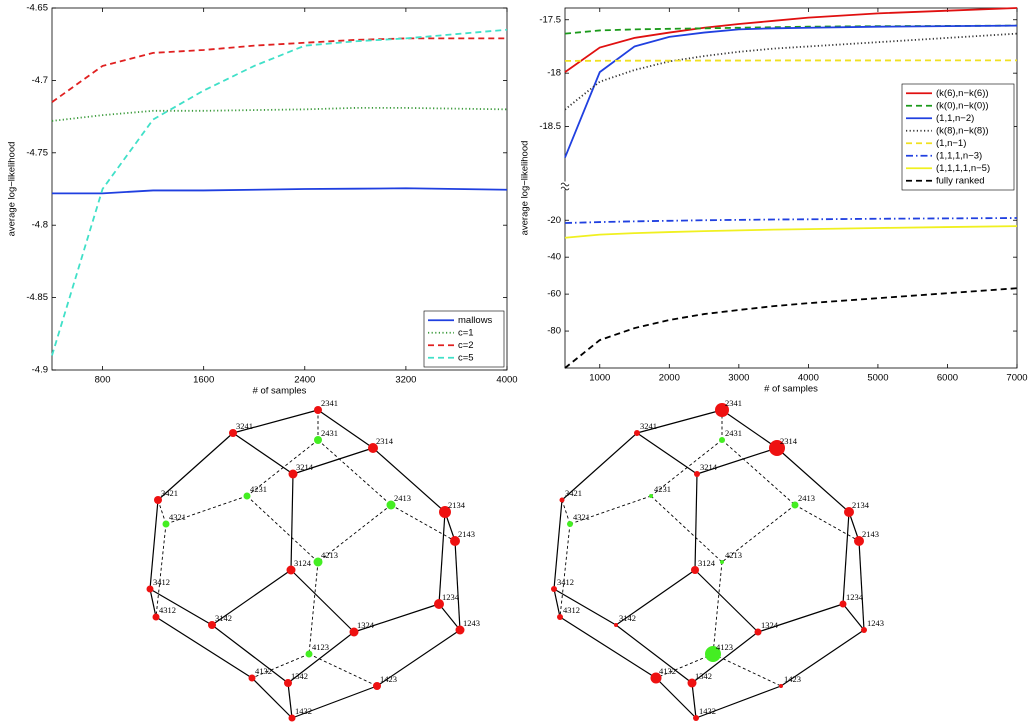 Image resolution: width=1029 pixels, height=725 pixels. What do you see at coordinates (571, 610) in the screenshot?
I see `node-label: 4312` at bounding box center [571, 610].